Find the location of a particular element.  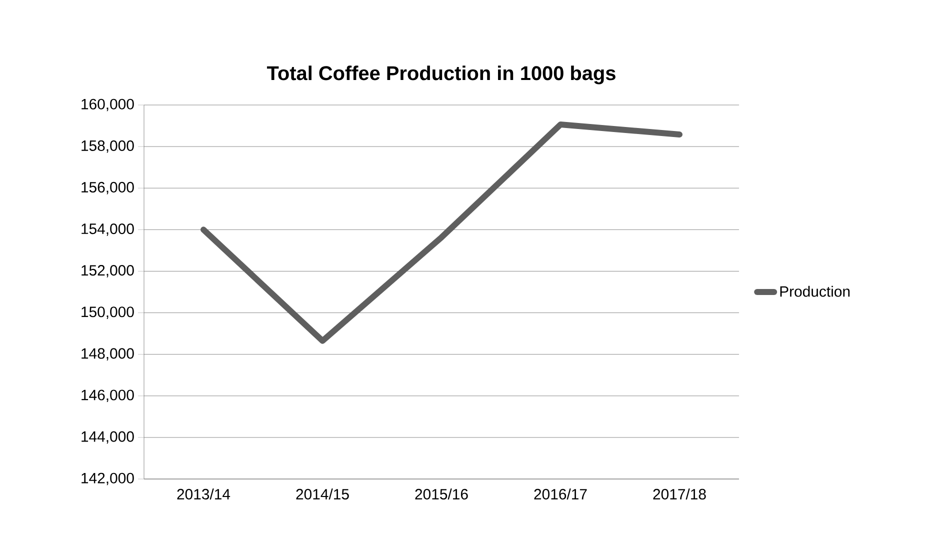

y-tick-label: 158,000 is located at coordinates (108, 146).